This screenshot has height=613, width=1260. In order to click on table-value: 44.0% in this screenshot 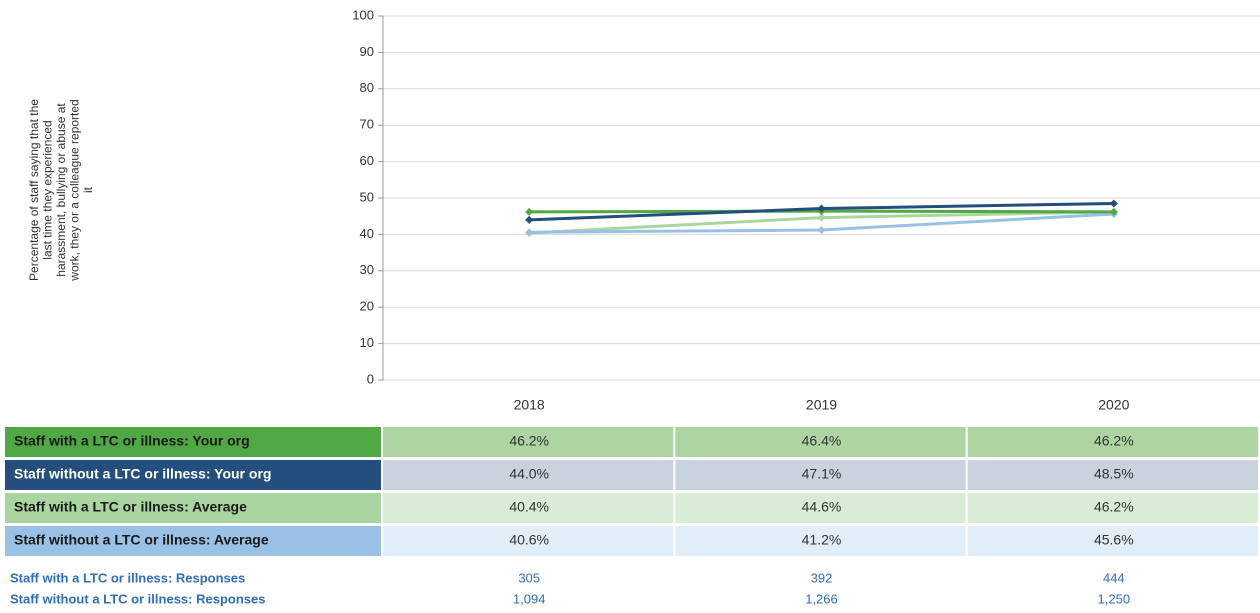, I will do `click(529, 474)`.